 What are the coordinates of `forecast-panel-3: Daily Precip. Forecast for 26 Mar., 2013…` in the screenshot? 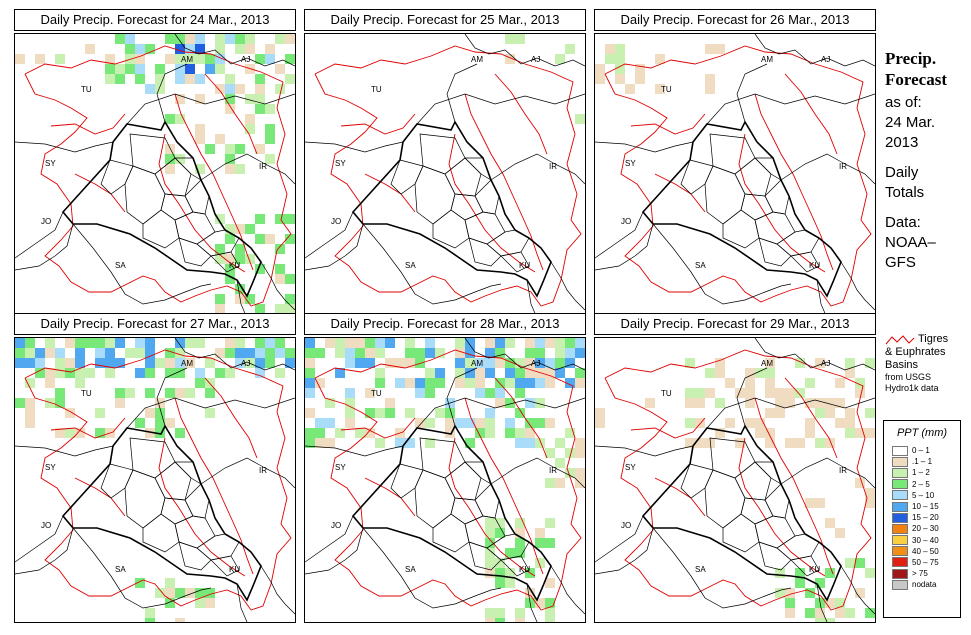 It's located at (735, 164).